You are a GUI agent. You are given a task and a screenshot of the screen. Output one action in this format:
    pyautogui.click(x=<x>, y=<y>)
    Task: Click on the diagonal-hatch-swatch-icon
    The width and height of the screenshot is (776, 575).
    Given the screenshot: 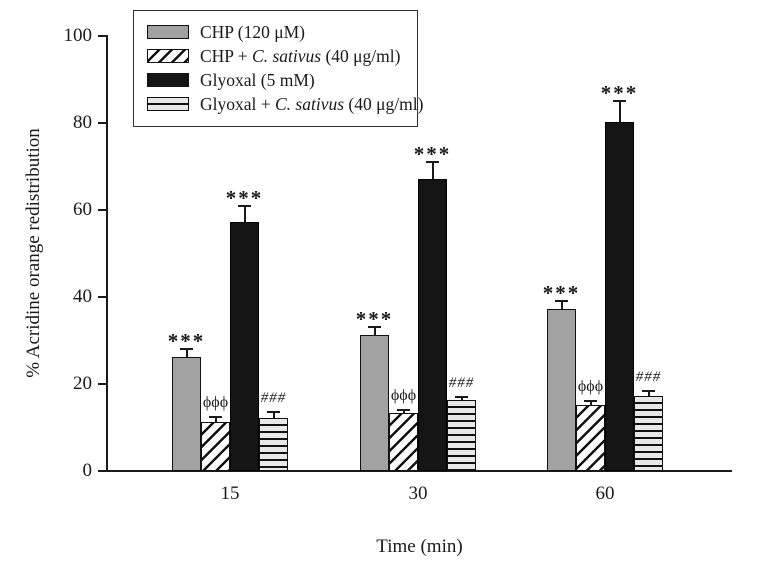 What is the action you would take?
    pyautogui.click(x=168, y=56)
    